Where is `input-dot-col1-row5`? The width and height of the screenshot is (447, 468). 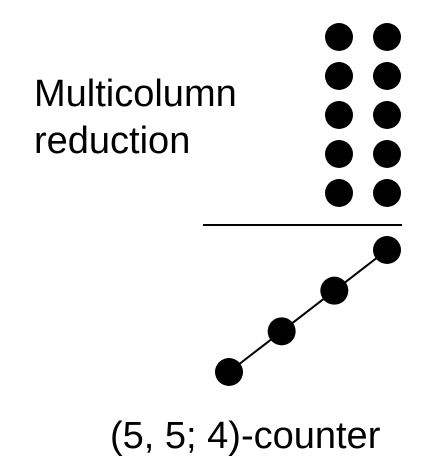 input-dot-col1-row5 is located at coordinates (339, 193).